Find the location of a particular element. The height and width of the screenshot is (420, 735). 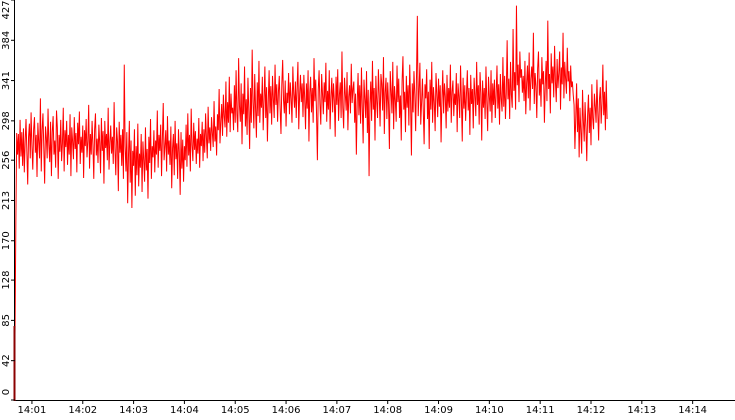

x-tick-label: 14:05 is located at coordinates (235, 410).